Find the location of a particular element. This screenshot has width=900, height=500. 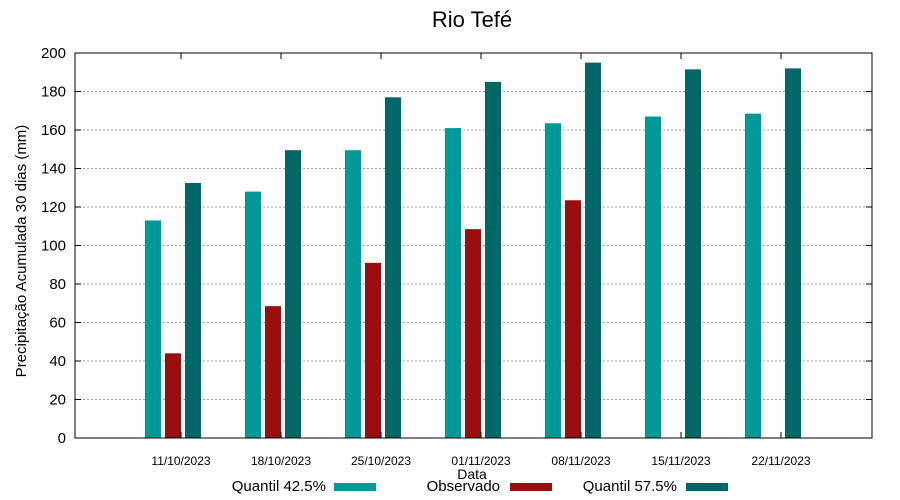

y-tick-label: 100 is located at coordinates (53, 246).